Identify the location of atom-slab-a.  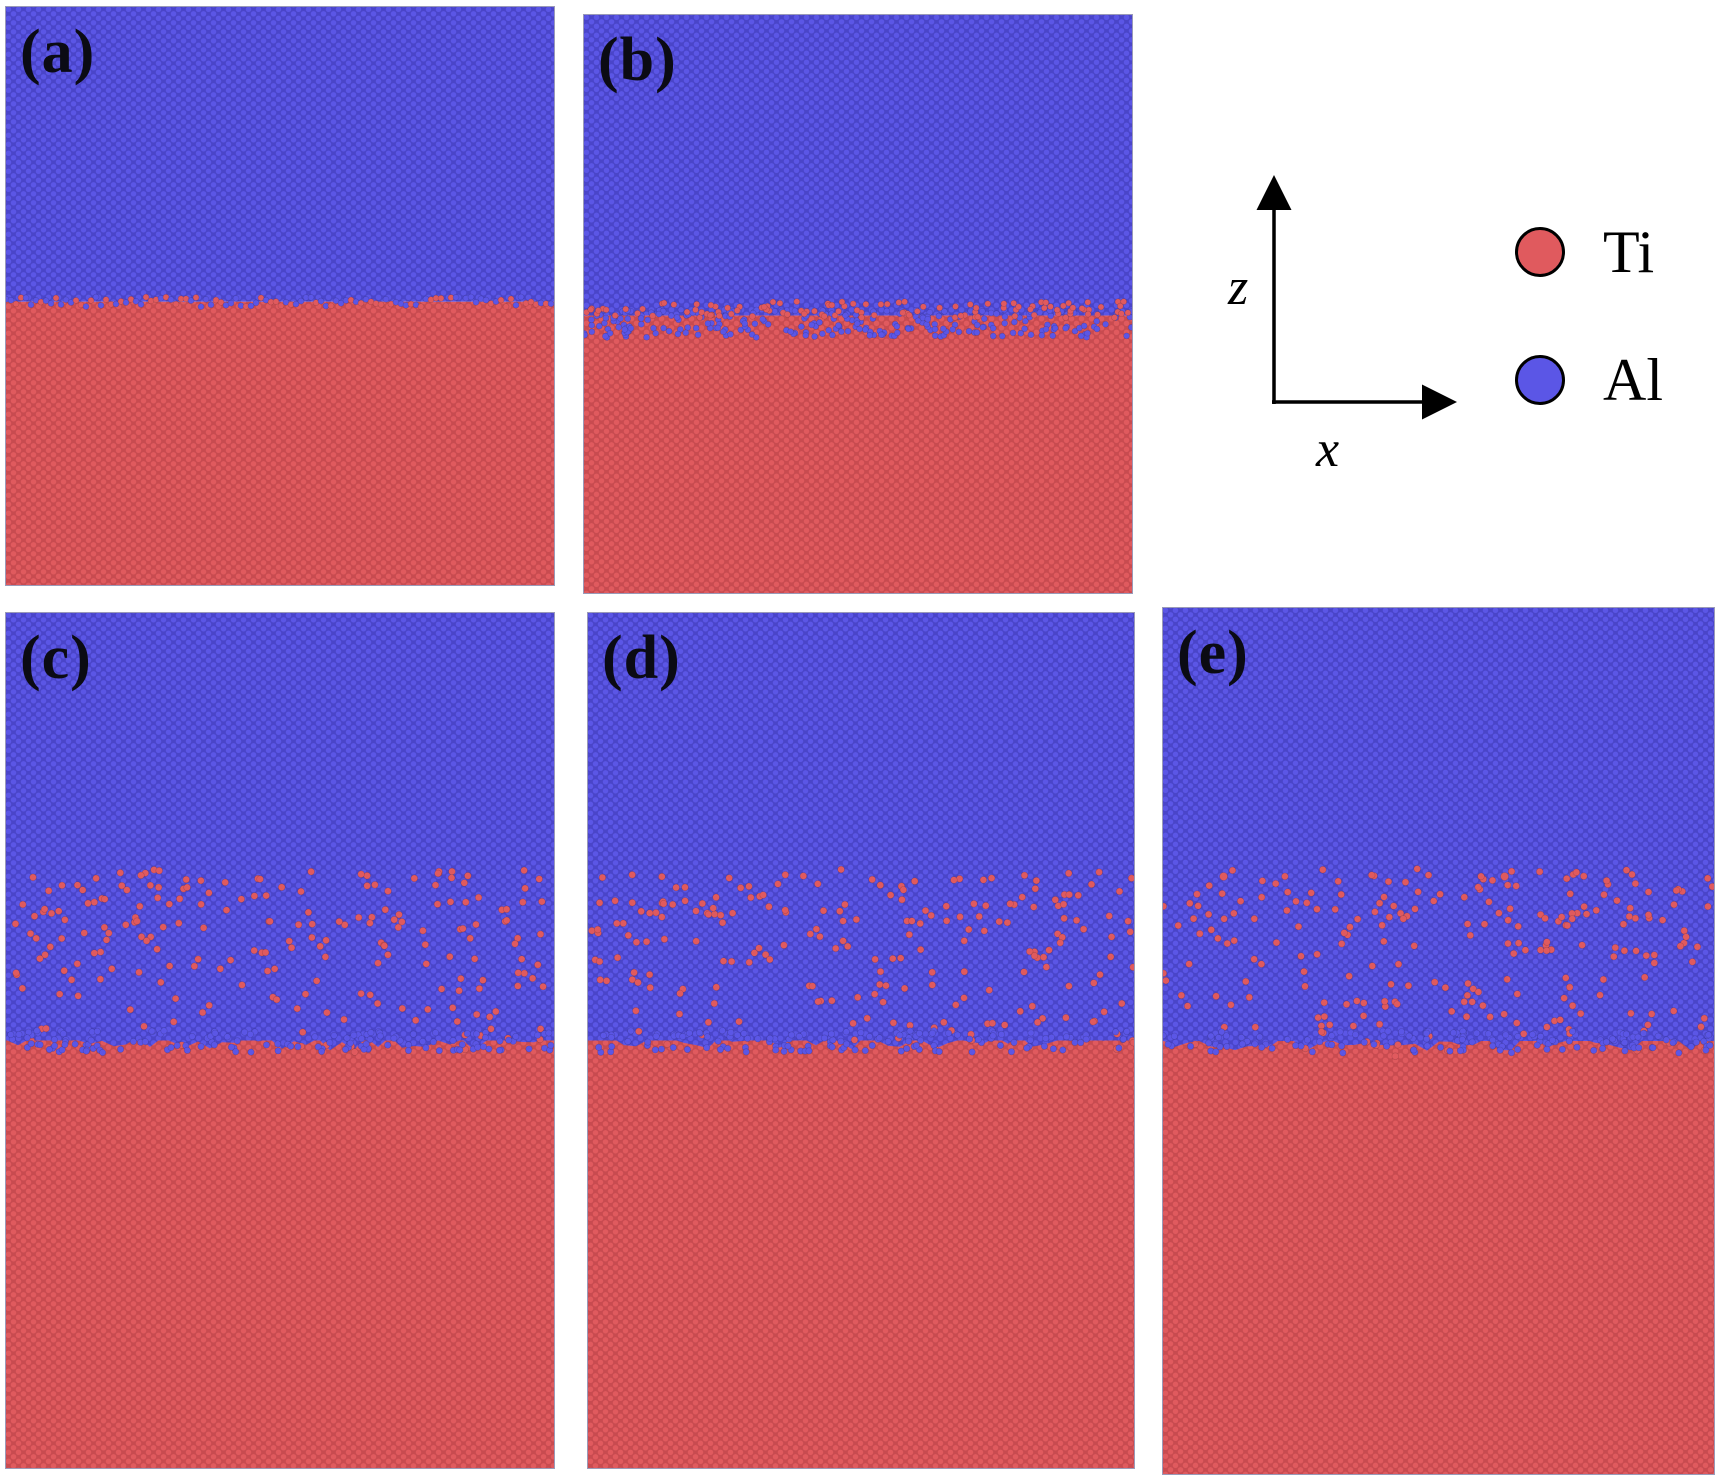
(280, 296).